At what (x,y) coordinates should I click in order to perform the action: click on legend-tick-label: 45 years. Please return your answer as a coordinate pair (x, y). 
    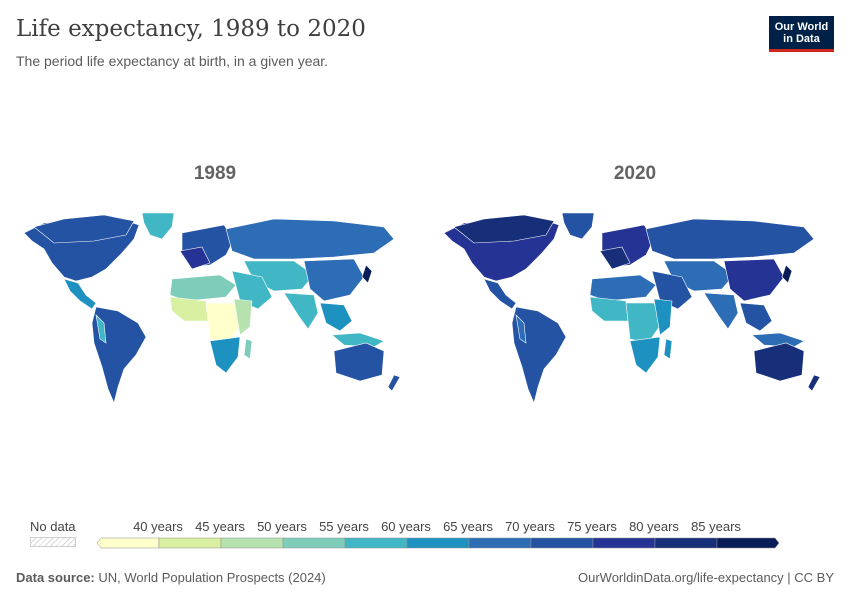
    Looking at the image, I should click on (220, 526).